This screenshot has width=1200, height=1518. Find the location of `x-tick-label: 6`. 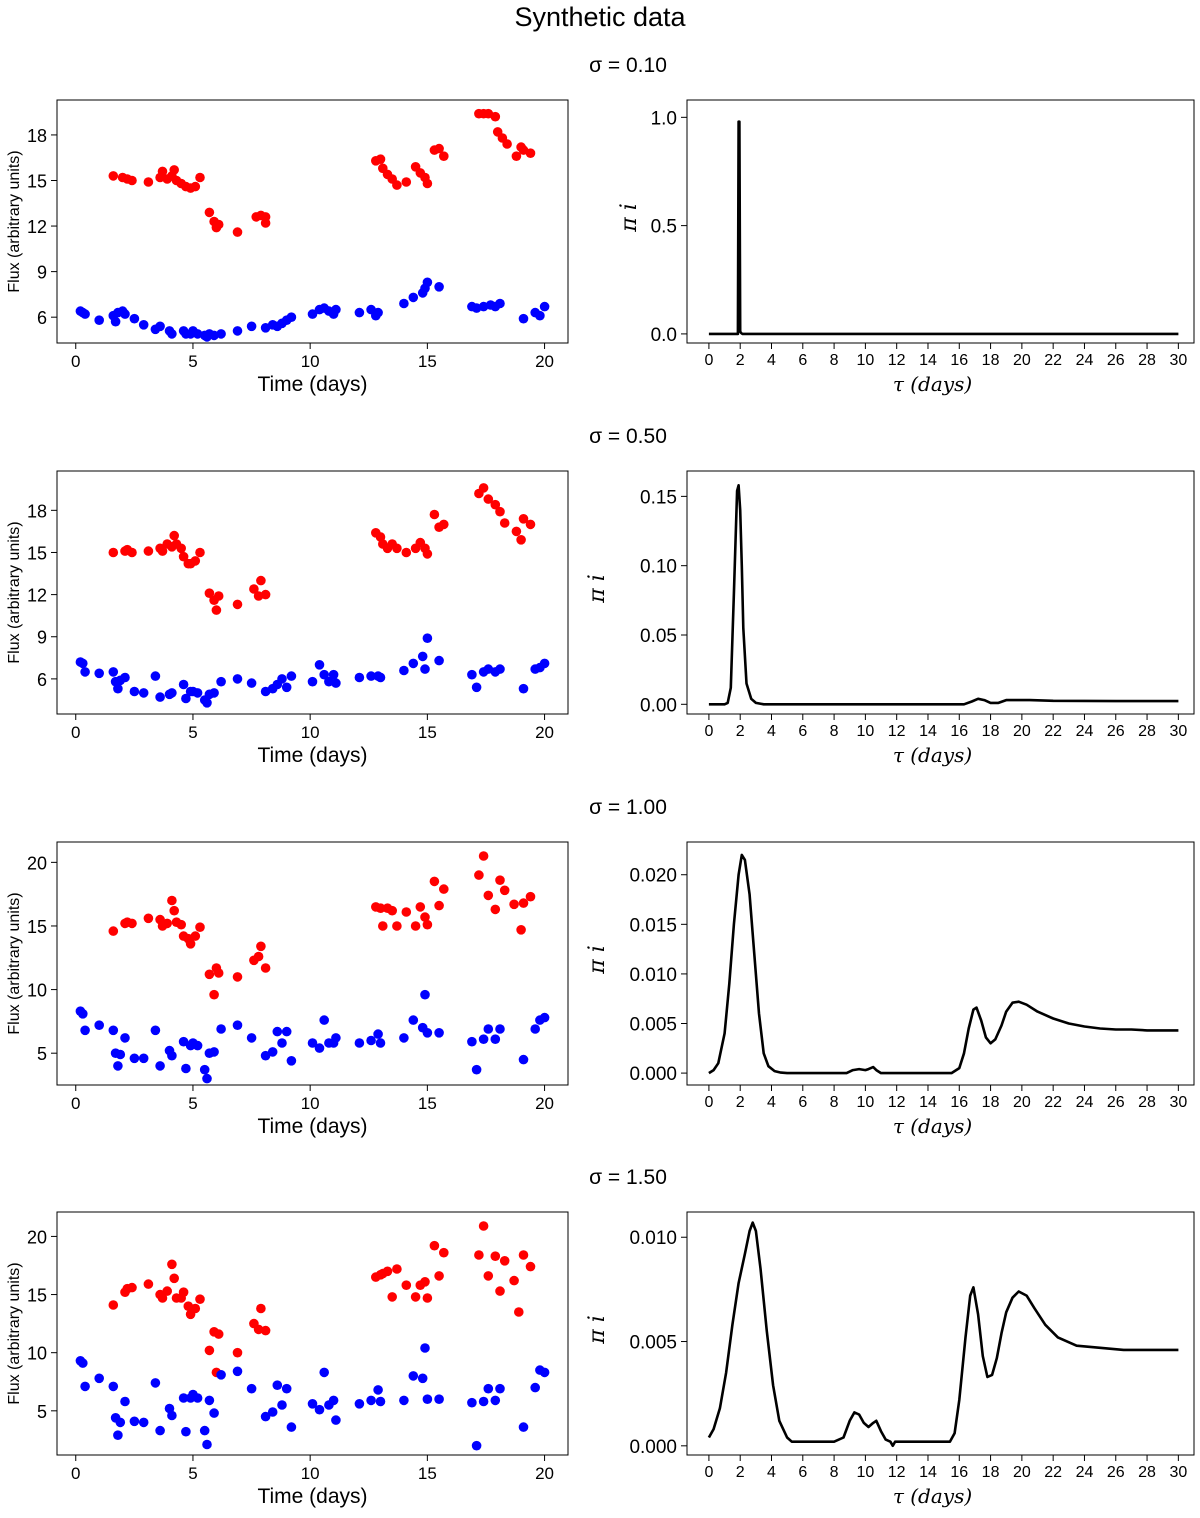

x-tick-label: 6 is located at coordinates (802, 360).